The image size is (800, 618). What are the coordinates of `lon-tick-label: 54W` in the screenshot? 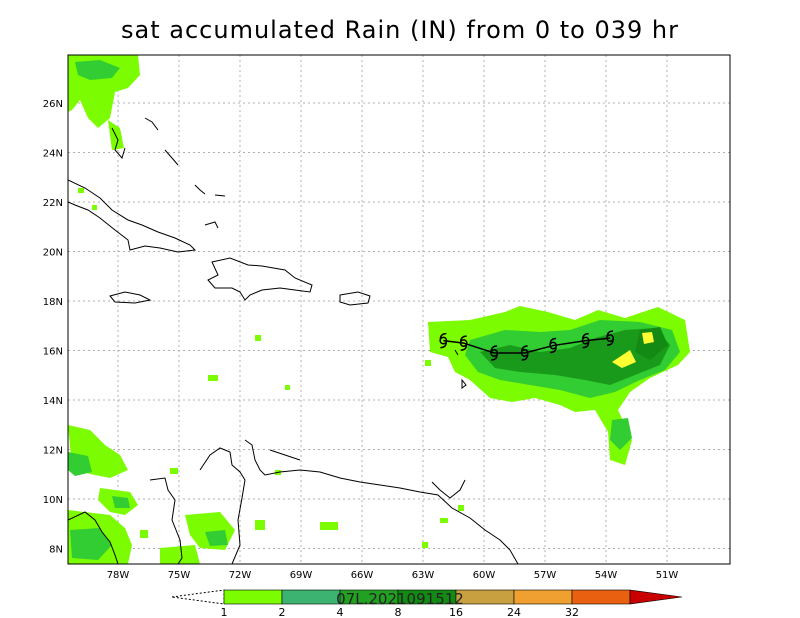 It's located at (606, 575).